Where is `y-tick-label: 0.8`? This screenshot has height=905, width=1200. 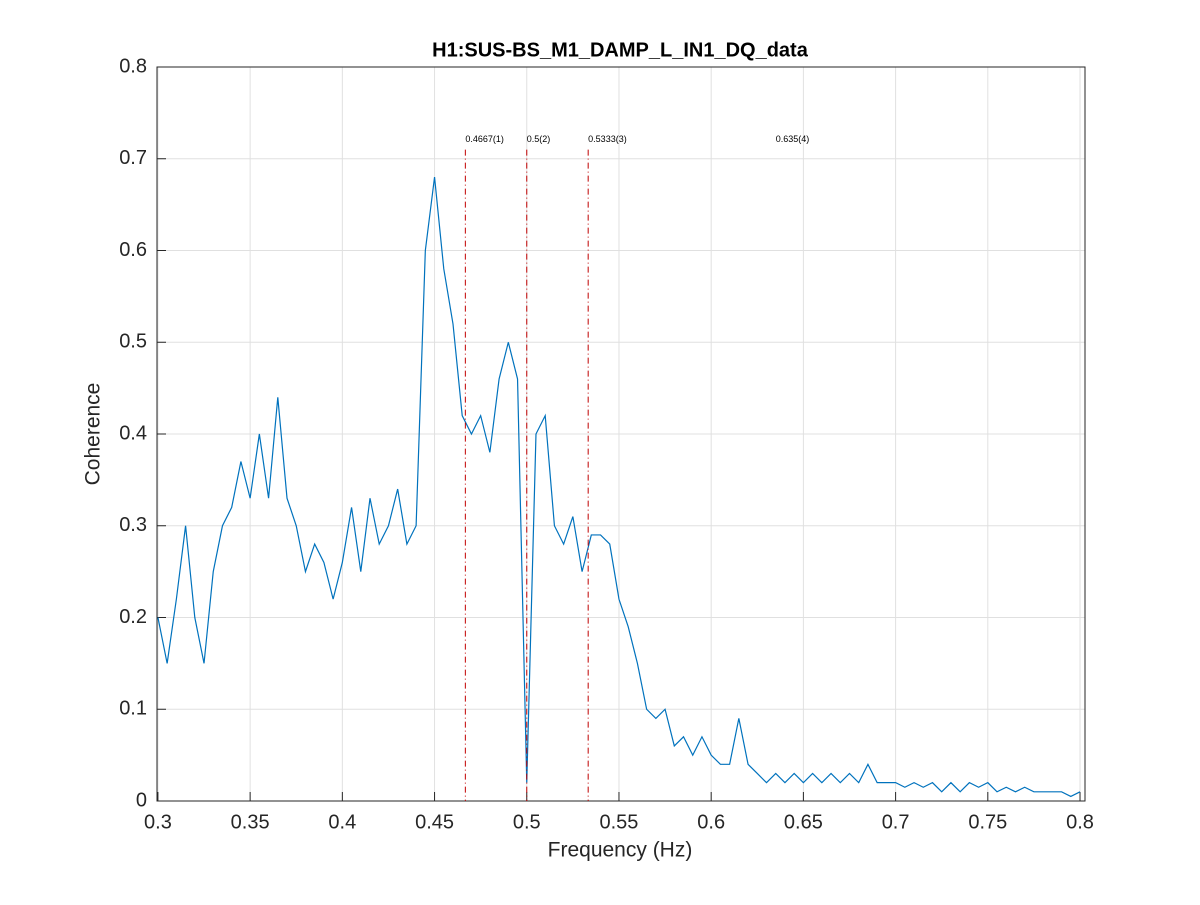 y-tick-label: 0.8 is located at coordinates (133, 66).